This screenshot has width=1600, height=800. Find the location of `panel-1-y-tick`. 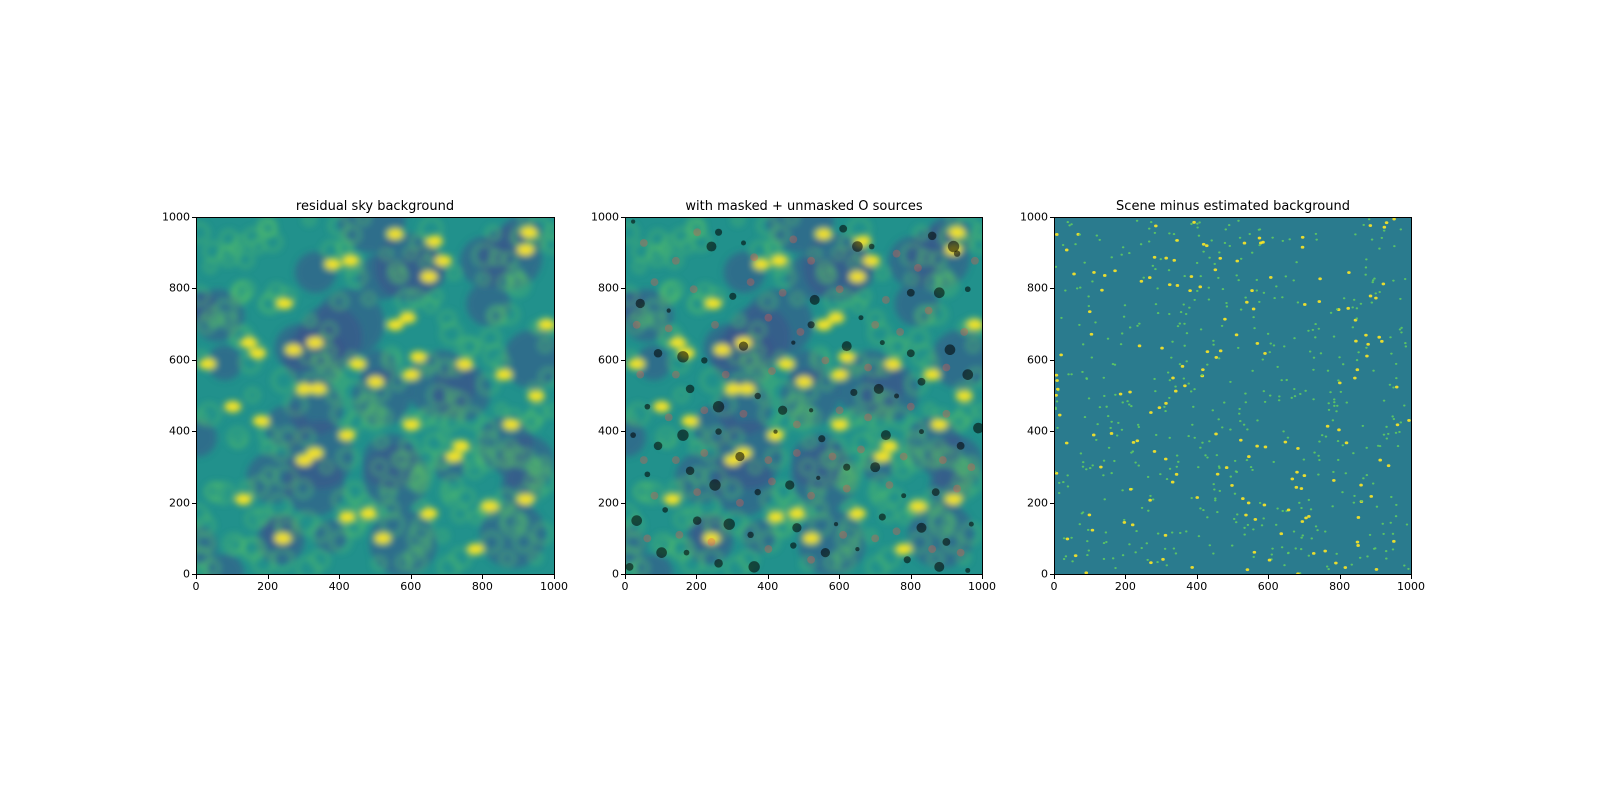

panel-1-y-tick is located at coordinates (194, 432).